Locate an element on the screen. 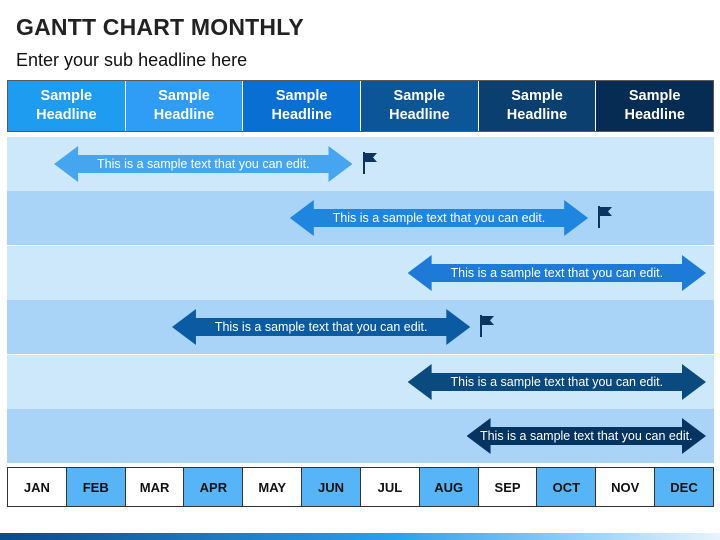 The width and height of the screenshot is (720, 540). page-subtitle: Enter your sub headline here is located at coordinates (132, 60).